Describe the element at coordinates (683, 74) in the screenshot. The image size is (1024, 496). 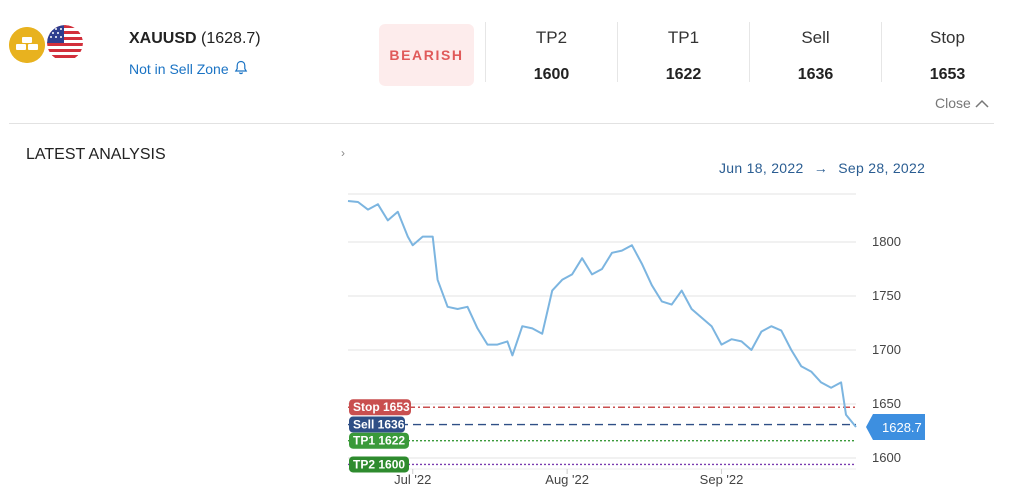
I see `level-value: 1622` at that location.